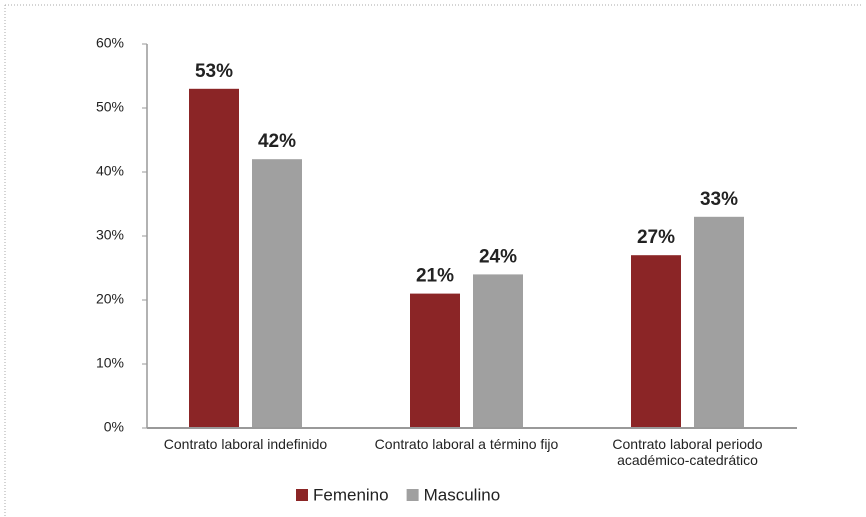 The image size is (866, 517). What do you see at coordinates (466, 444) in the screenshot?
I see `x-tick-label: Contrato laboral a término fijo` at bounding box center [466, 444].